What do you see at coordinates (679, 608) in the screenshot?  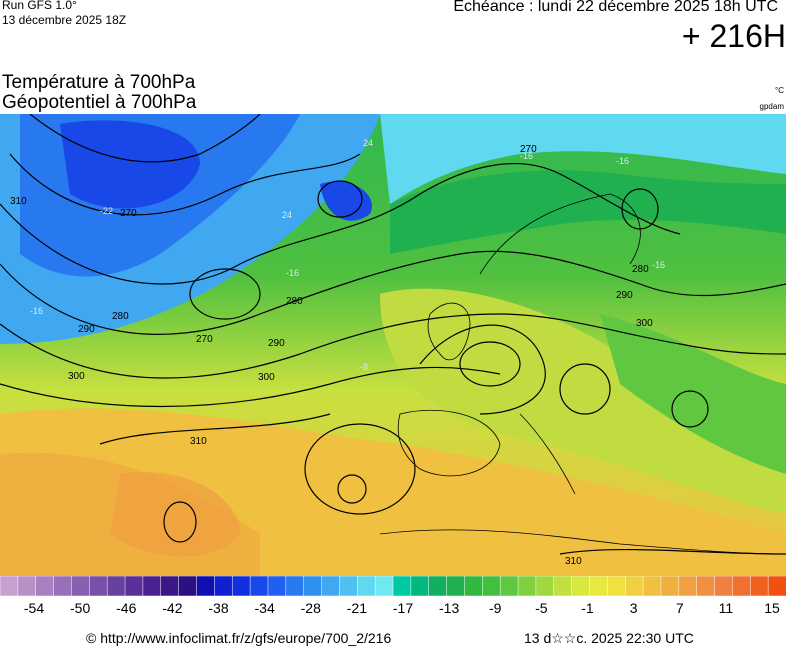 I see `legend-tick: 7` at bounding box center [679, 608].